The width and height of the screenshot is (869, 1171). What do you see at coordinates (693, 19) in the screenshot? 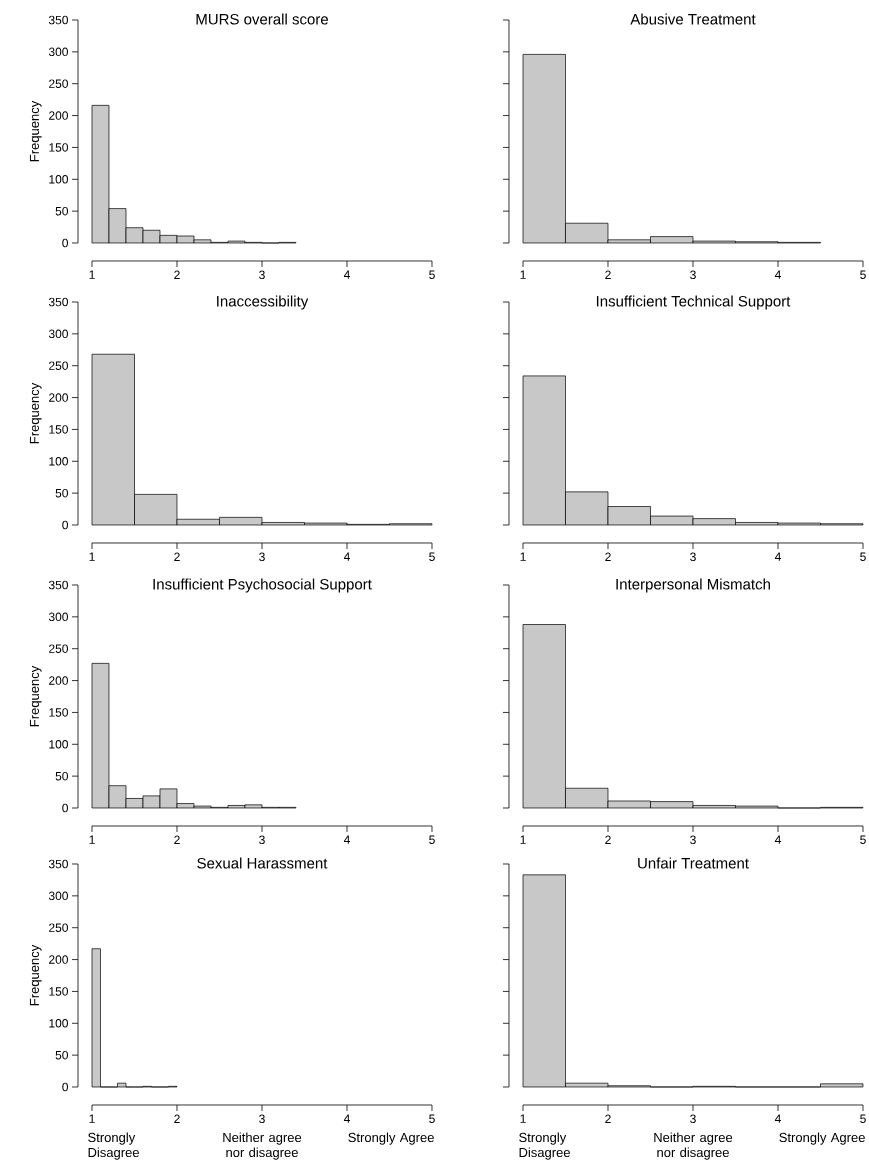
I see `chart-title: Abusive Treatment` at bounding box center [693, 19].